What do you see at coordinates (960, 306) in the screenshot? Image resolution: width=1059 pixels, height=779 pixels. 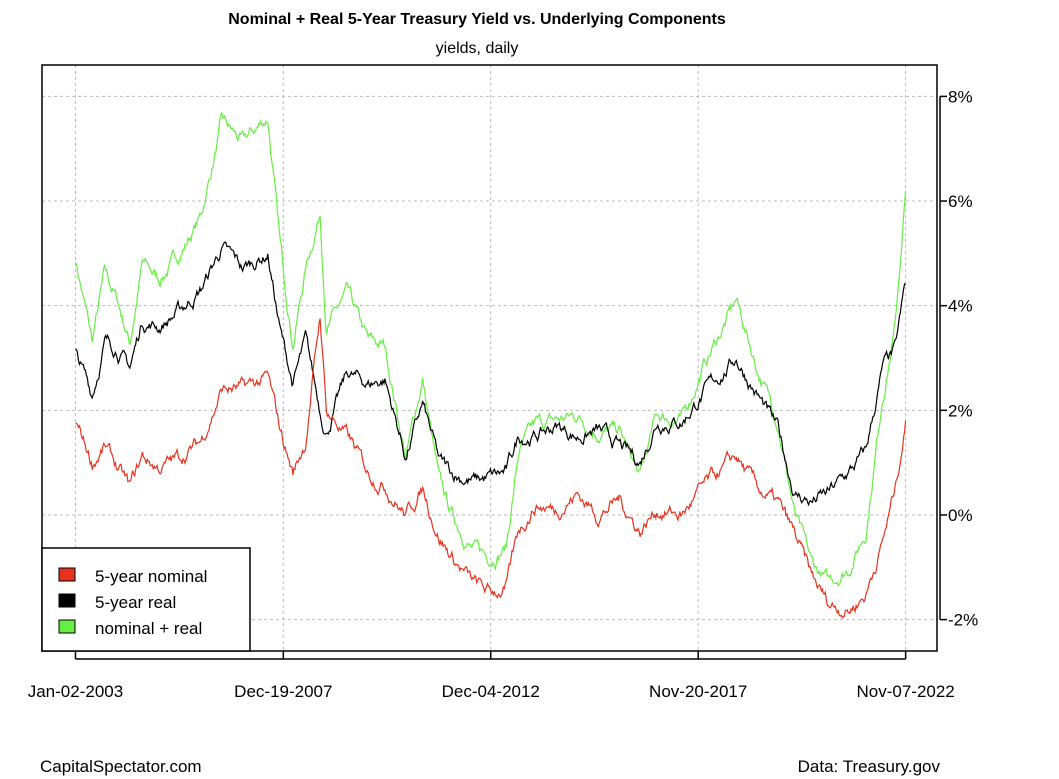 I see `y-tick-label: 4%` at bounding box center [960, 306].